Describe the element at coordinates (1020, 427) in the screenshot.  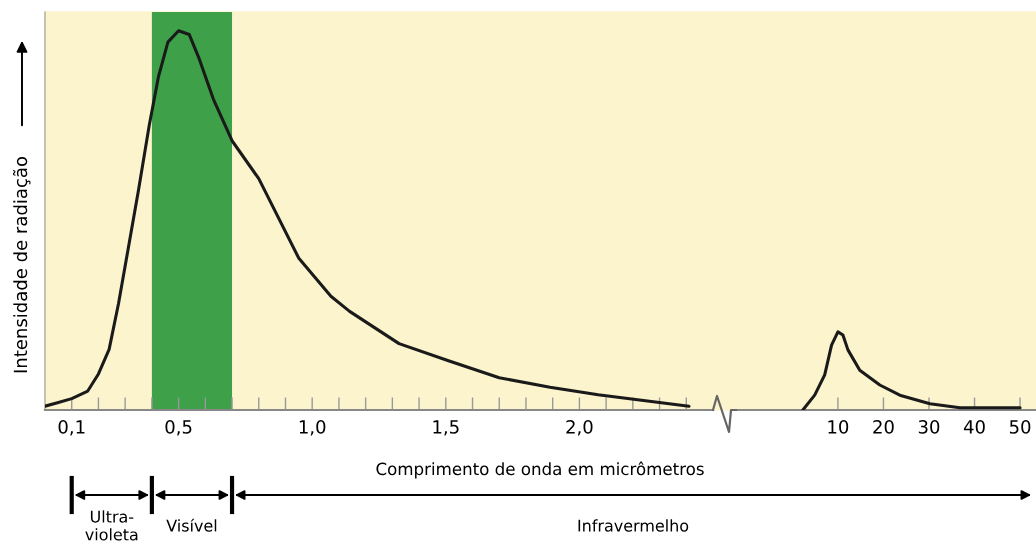
I see `x-tick-label: 50` at that location.